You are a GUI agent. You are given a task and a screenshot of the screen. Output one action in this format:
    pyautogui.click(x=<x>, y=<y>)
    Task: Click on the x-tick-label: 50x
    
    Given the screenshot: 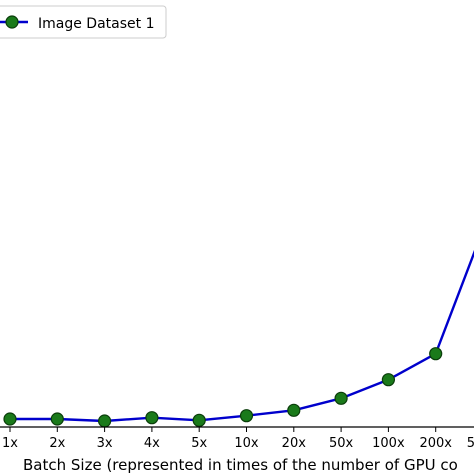 What is the action you would take?
    pyautogui.click(x=341, y=443)
    